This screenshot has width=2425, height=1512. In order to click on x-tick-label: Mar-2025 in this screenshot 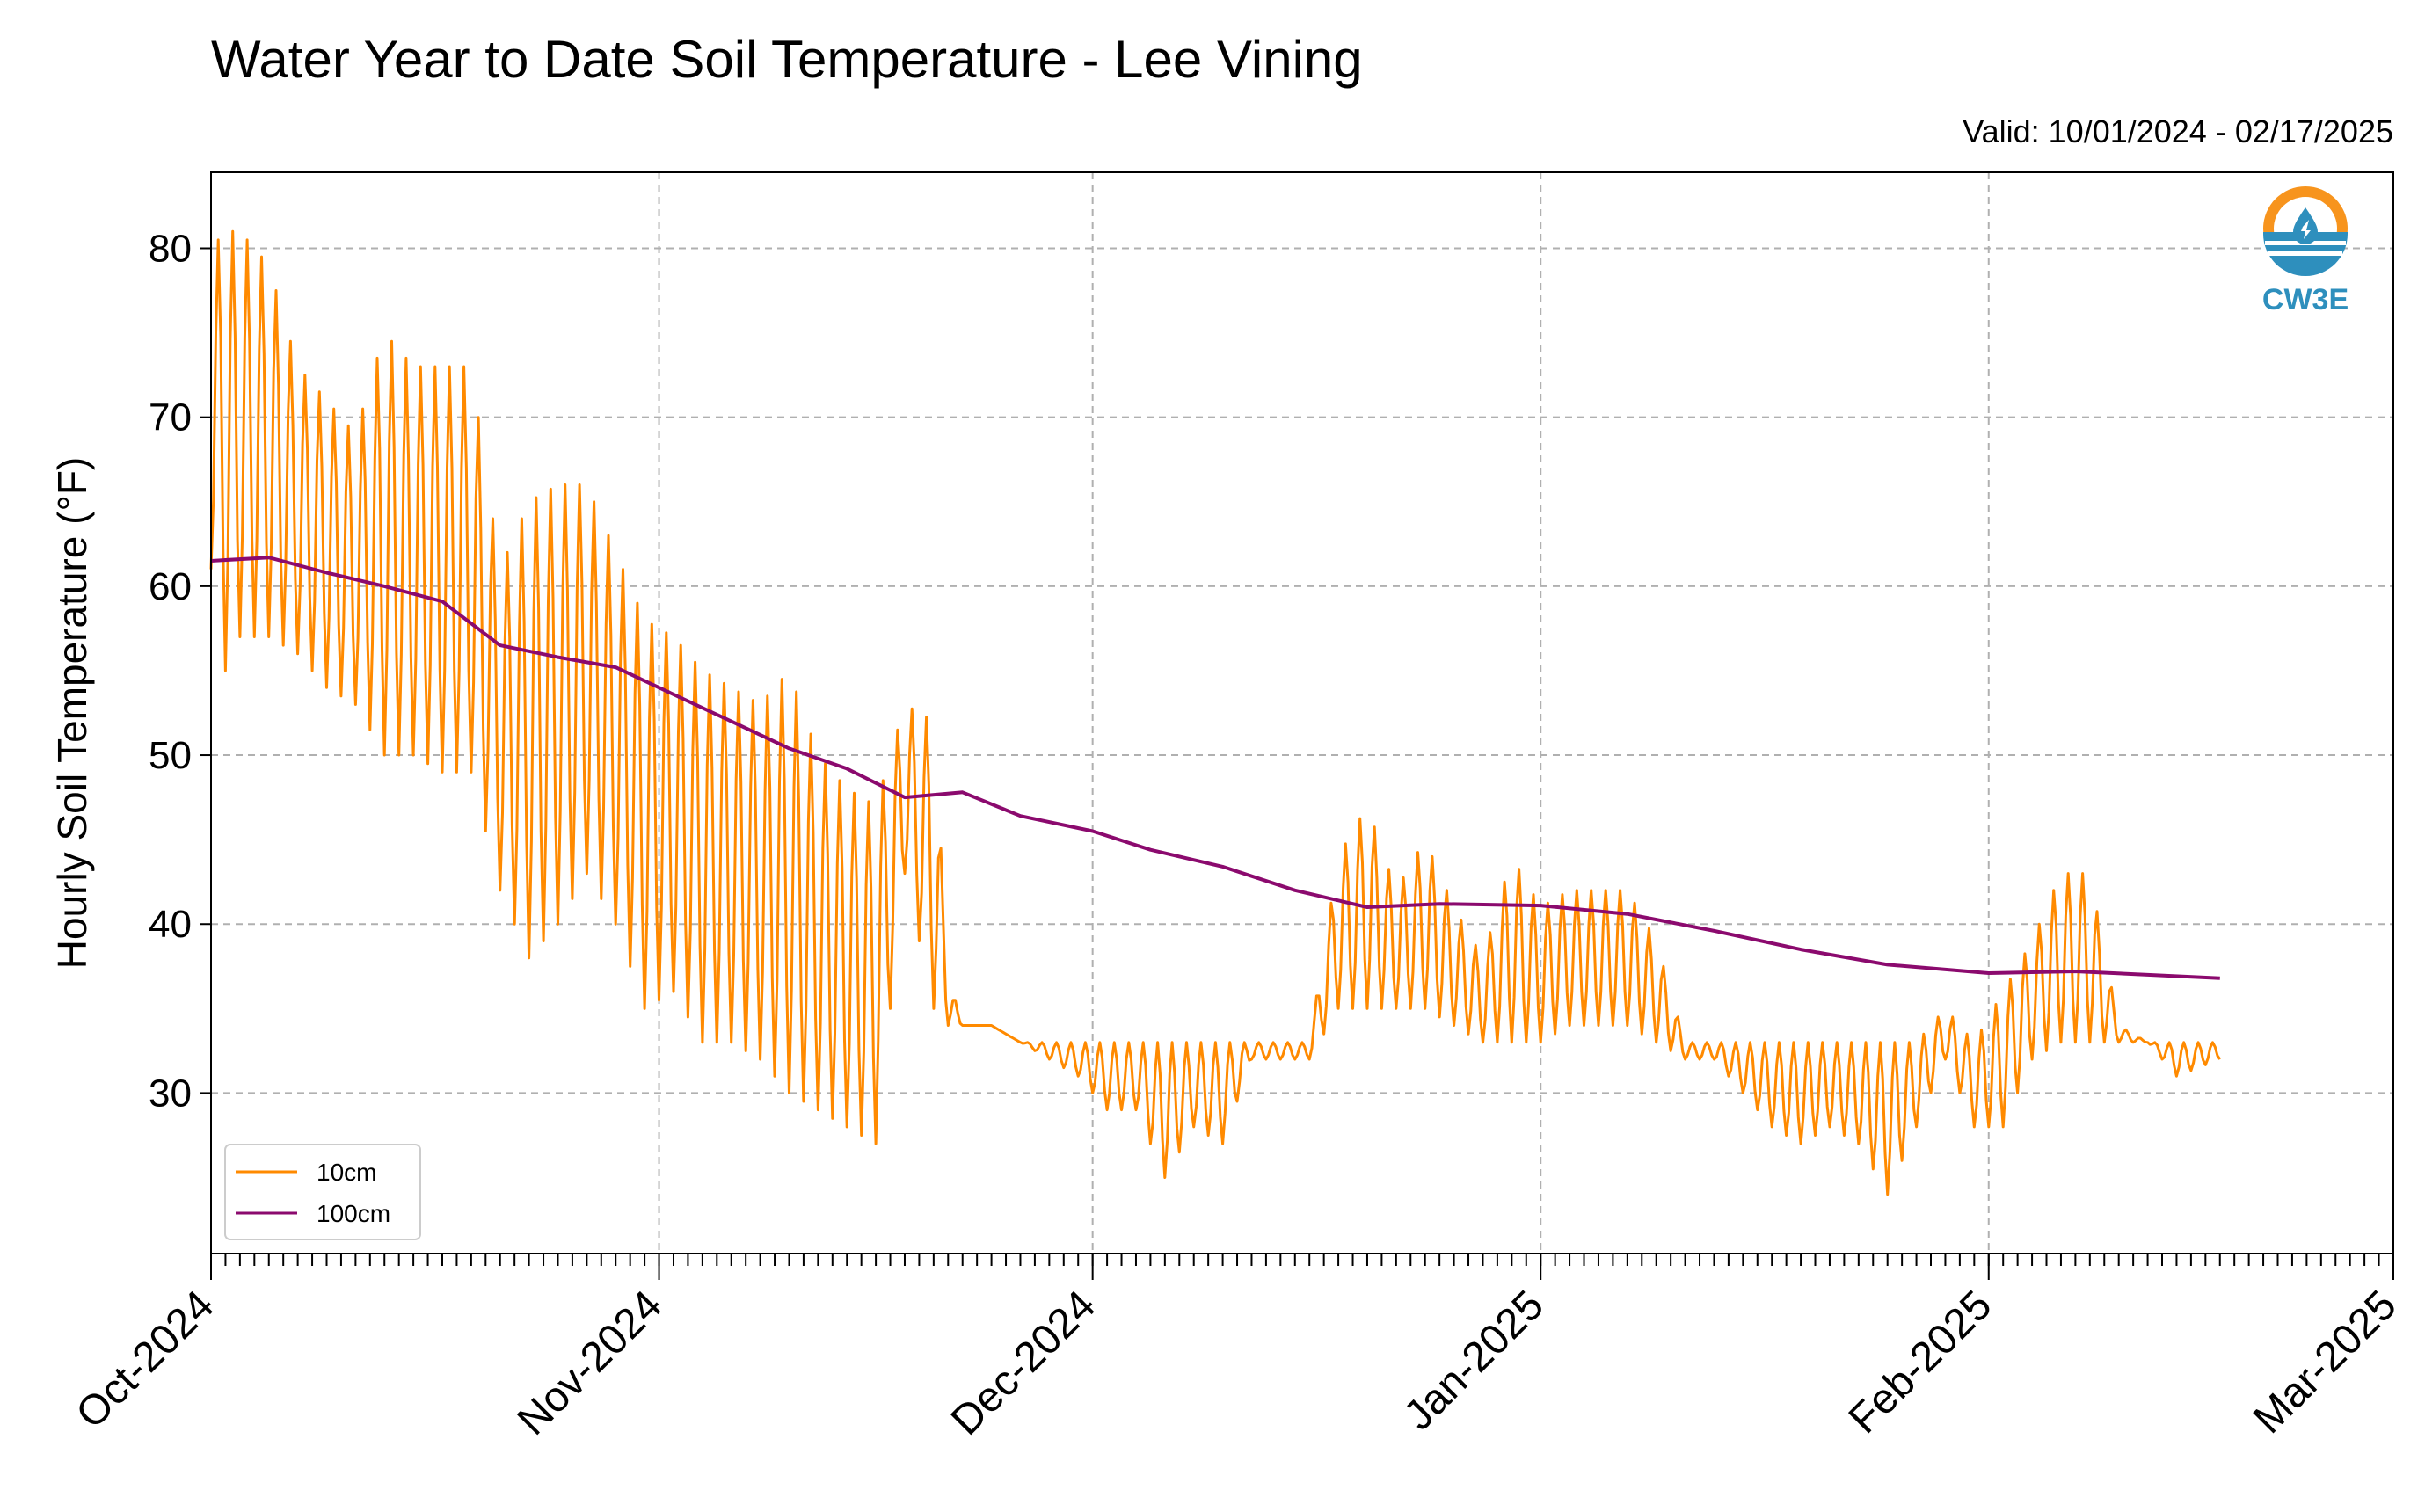, I will do `click(2325, 1362)`.